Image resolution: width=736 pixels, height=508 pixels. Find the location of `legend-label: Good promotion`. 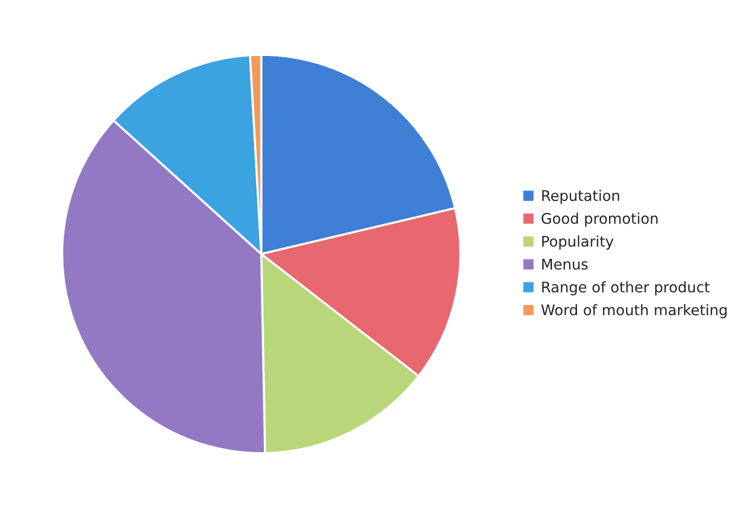

legend-label: Good promotion is located at coordinates (600, 219).